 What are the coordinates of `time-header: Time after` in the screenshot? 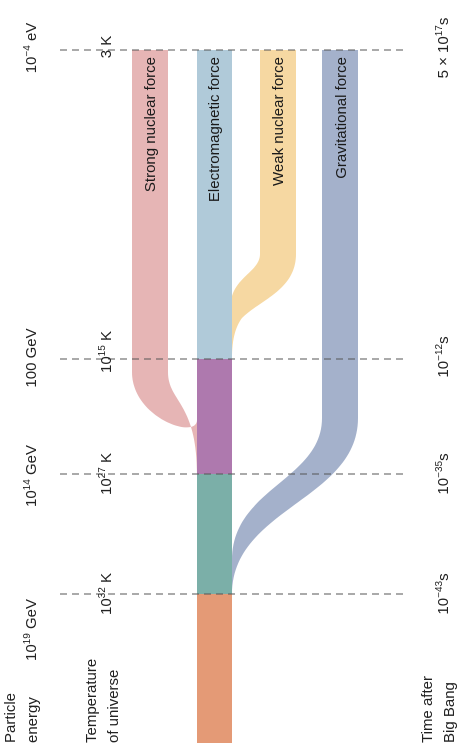 It's located at (427, 709).